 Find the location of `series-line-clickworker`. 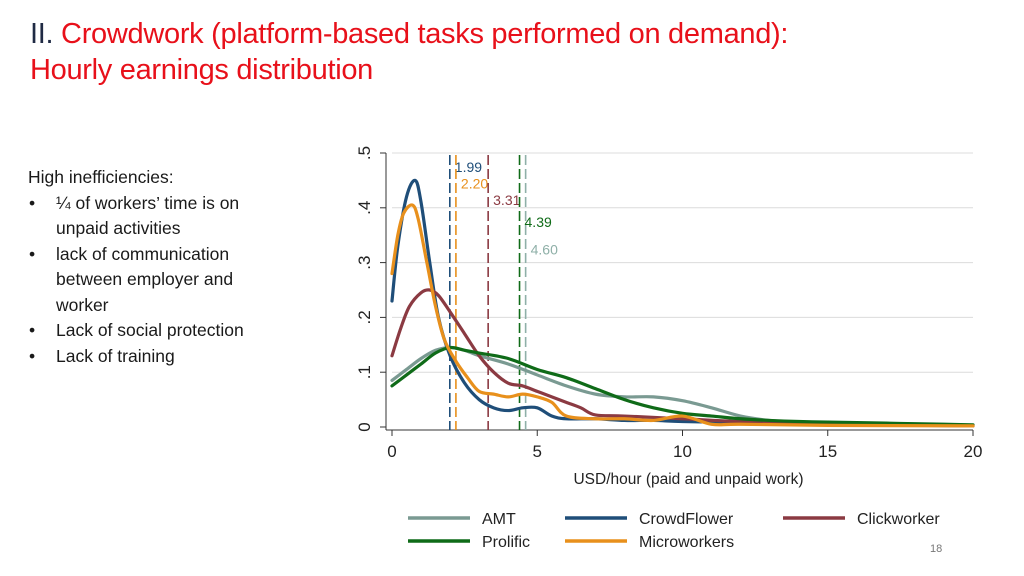

series-line-clickworker is located at coordinates (682, 358).